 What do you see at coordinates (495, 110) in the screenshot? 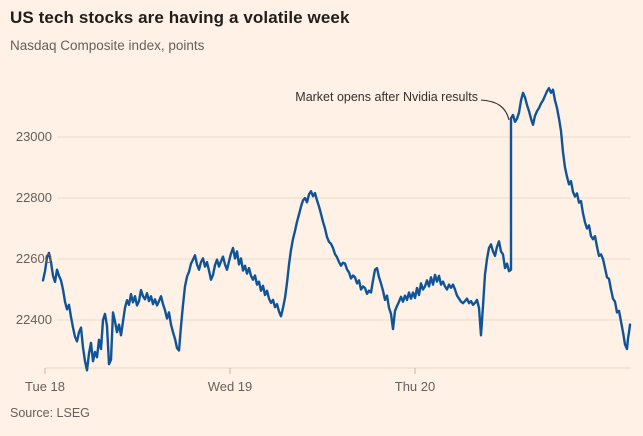
I see `annotation-leader-line` at bounding box center [495, 110].